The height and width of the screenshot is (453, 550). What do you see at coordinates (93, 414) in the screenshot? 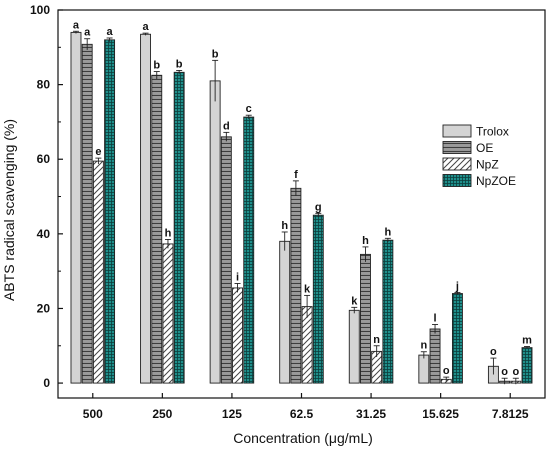
I see `x-tick-label: 500` at bounding box center [93, 414].